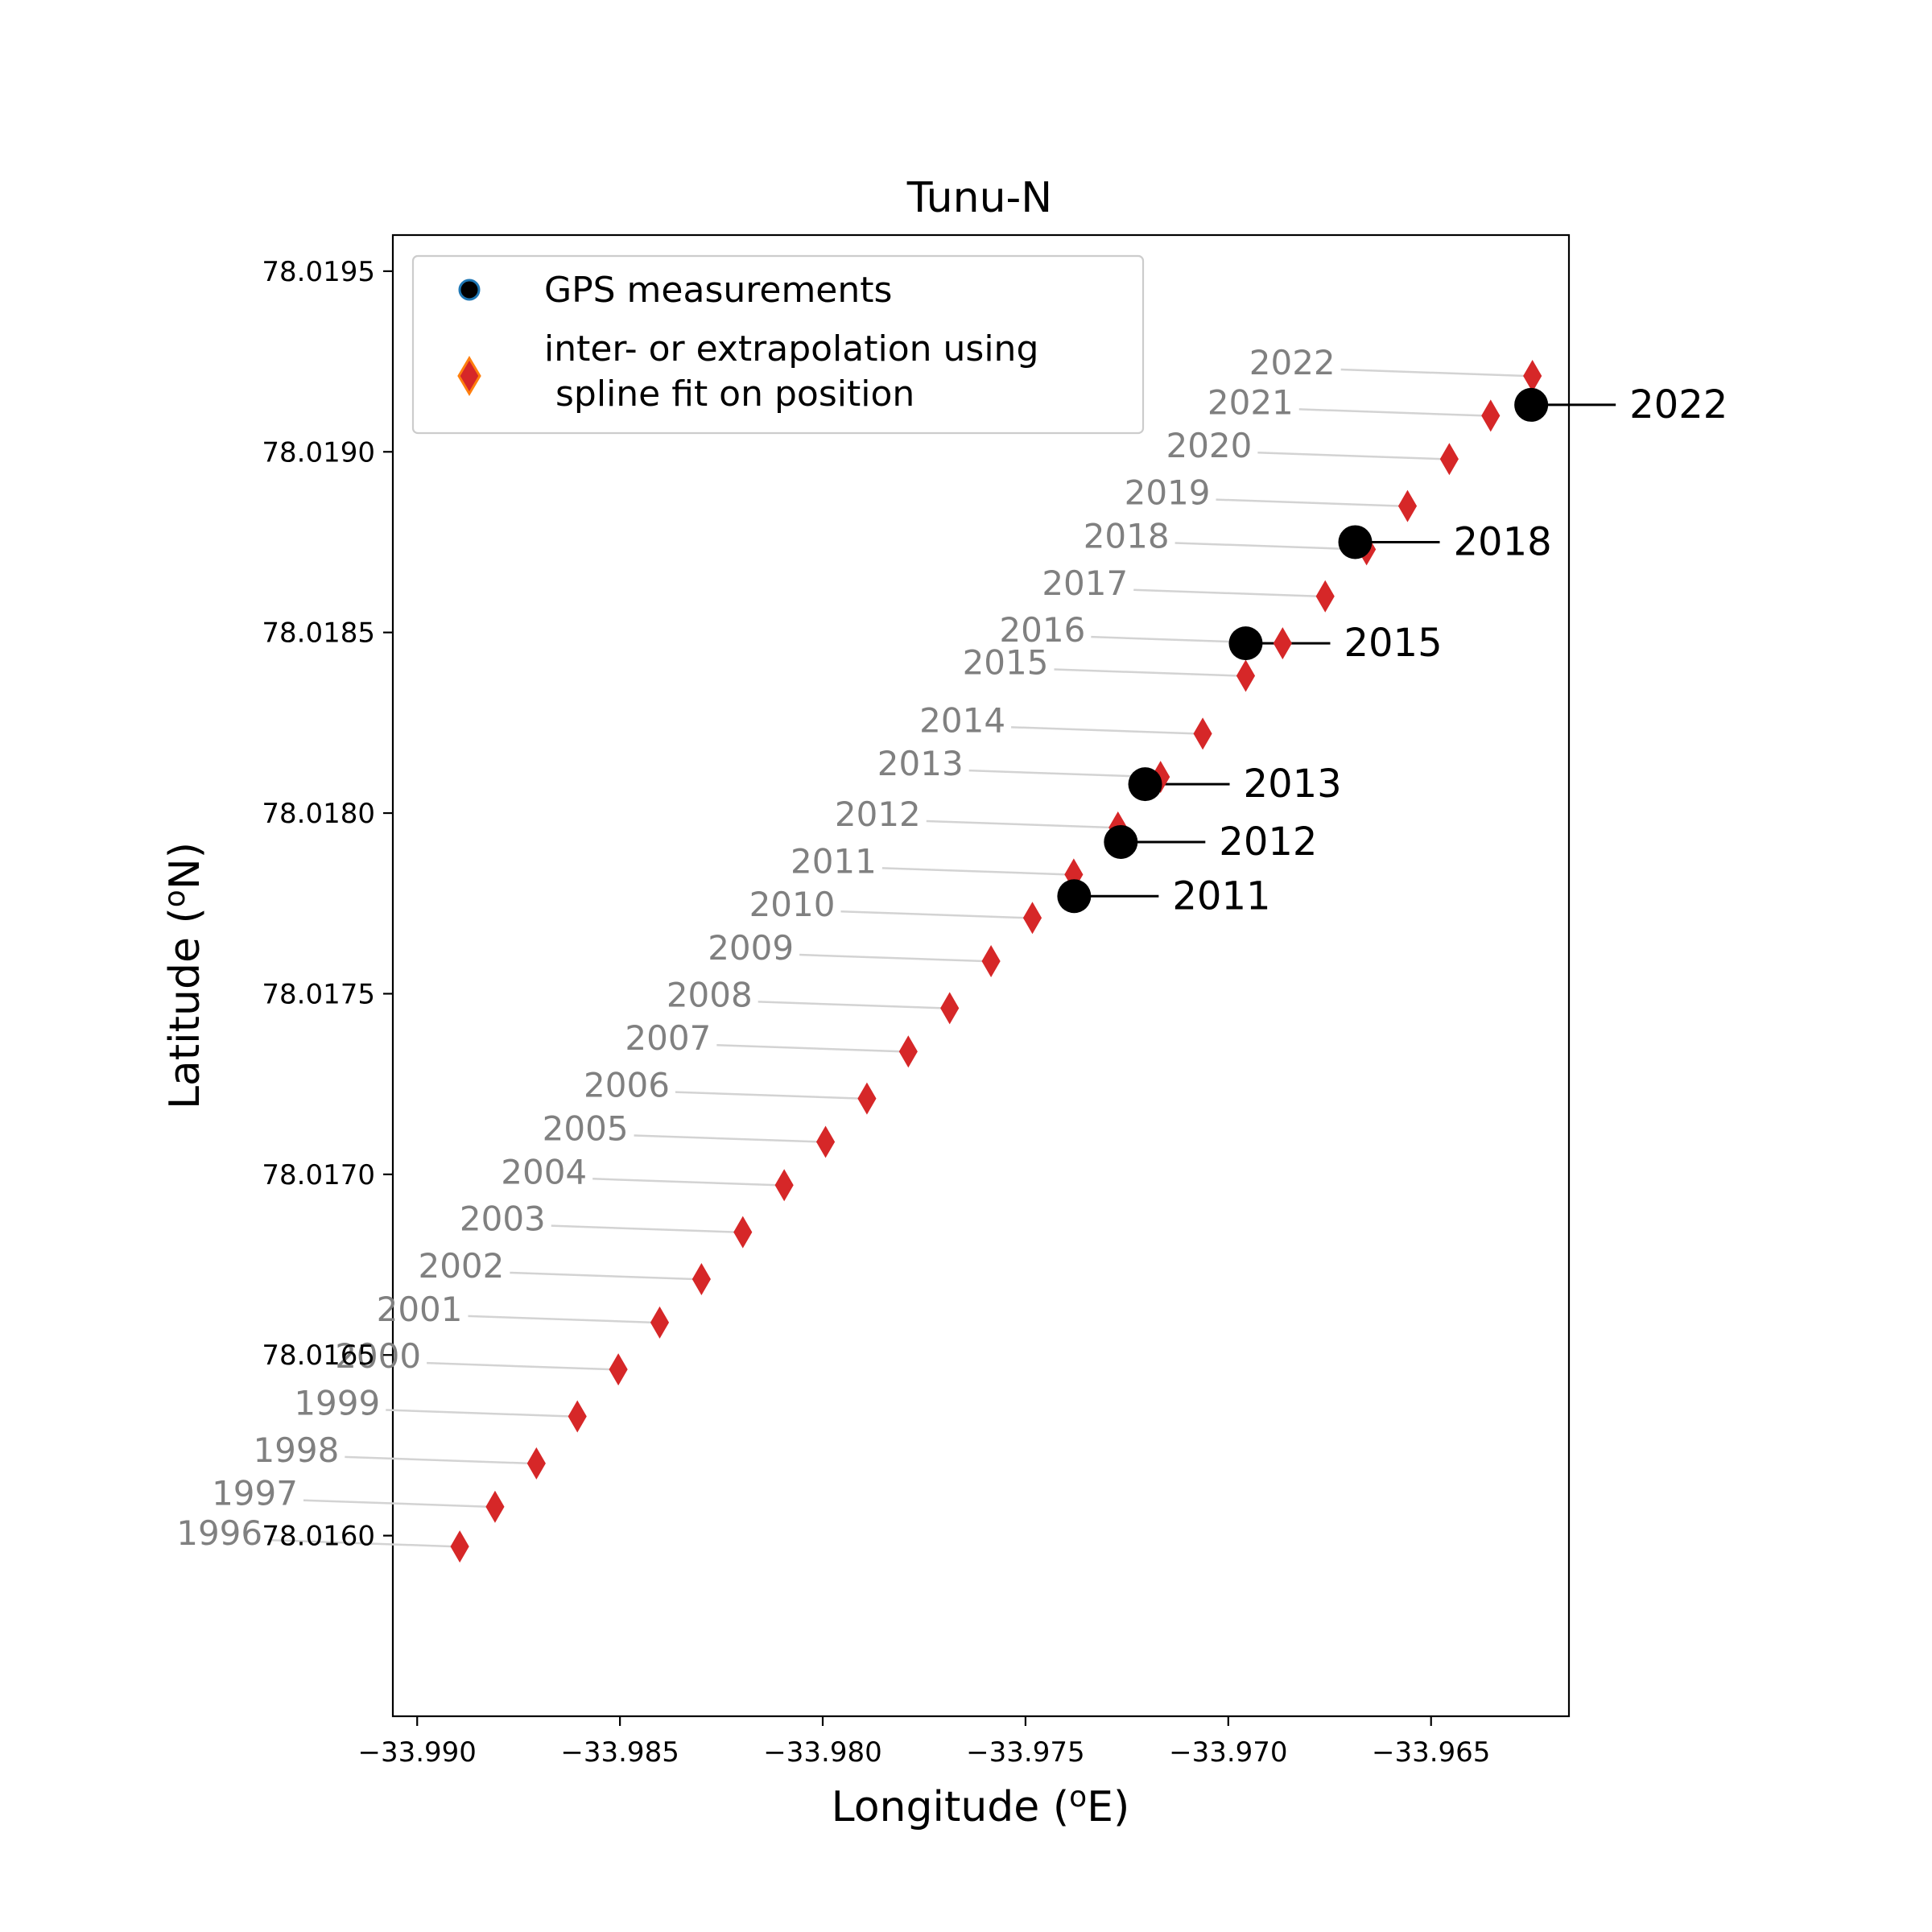  What do you see at coordinates (1268, 842) in the screenshot?
I see `gps-year-label: 2012` at bounding box center [1268, 842].